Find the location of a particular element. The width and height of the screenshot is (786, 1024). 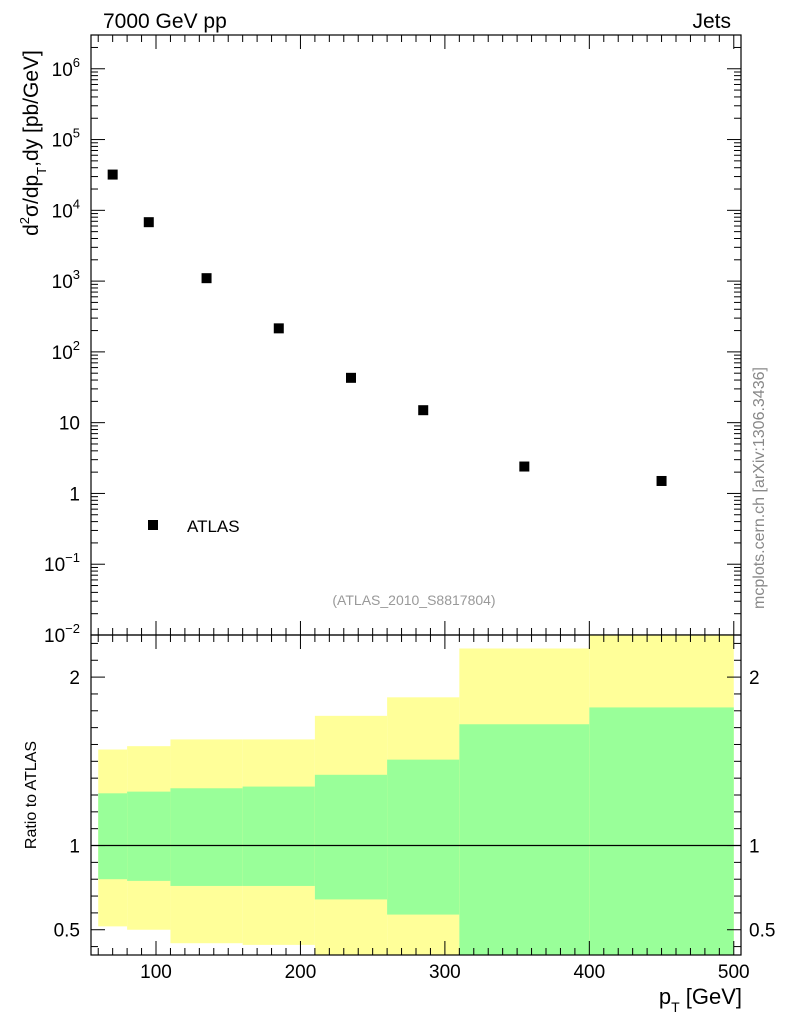

main-y-tick-label: 10³ is located at coordinates (66, 280).